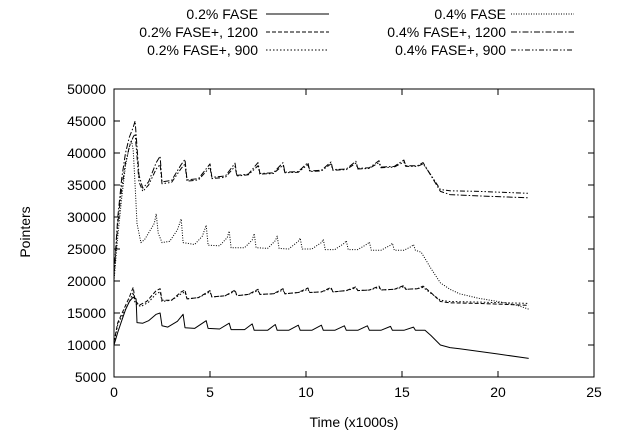 The height and width of the screenshot is (434, 621). What do you see at coordinates (354, 422) in the screenshot?
I see `x-axis-label: Time (x1000s)` at bounding box center [354, 422].